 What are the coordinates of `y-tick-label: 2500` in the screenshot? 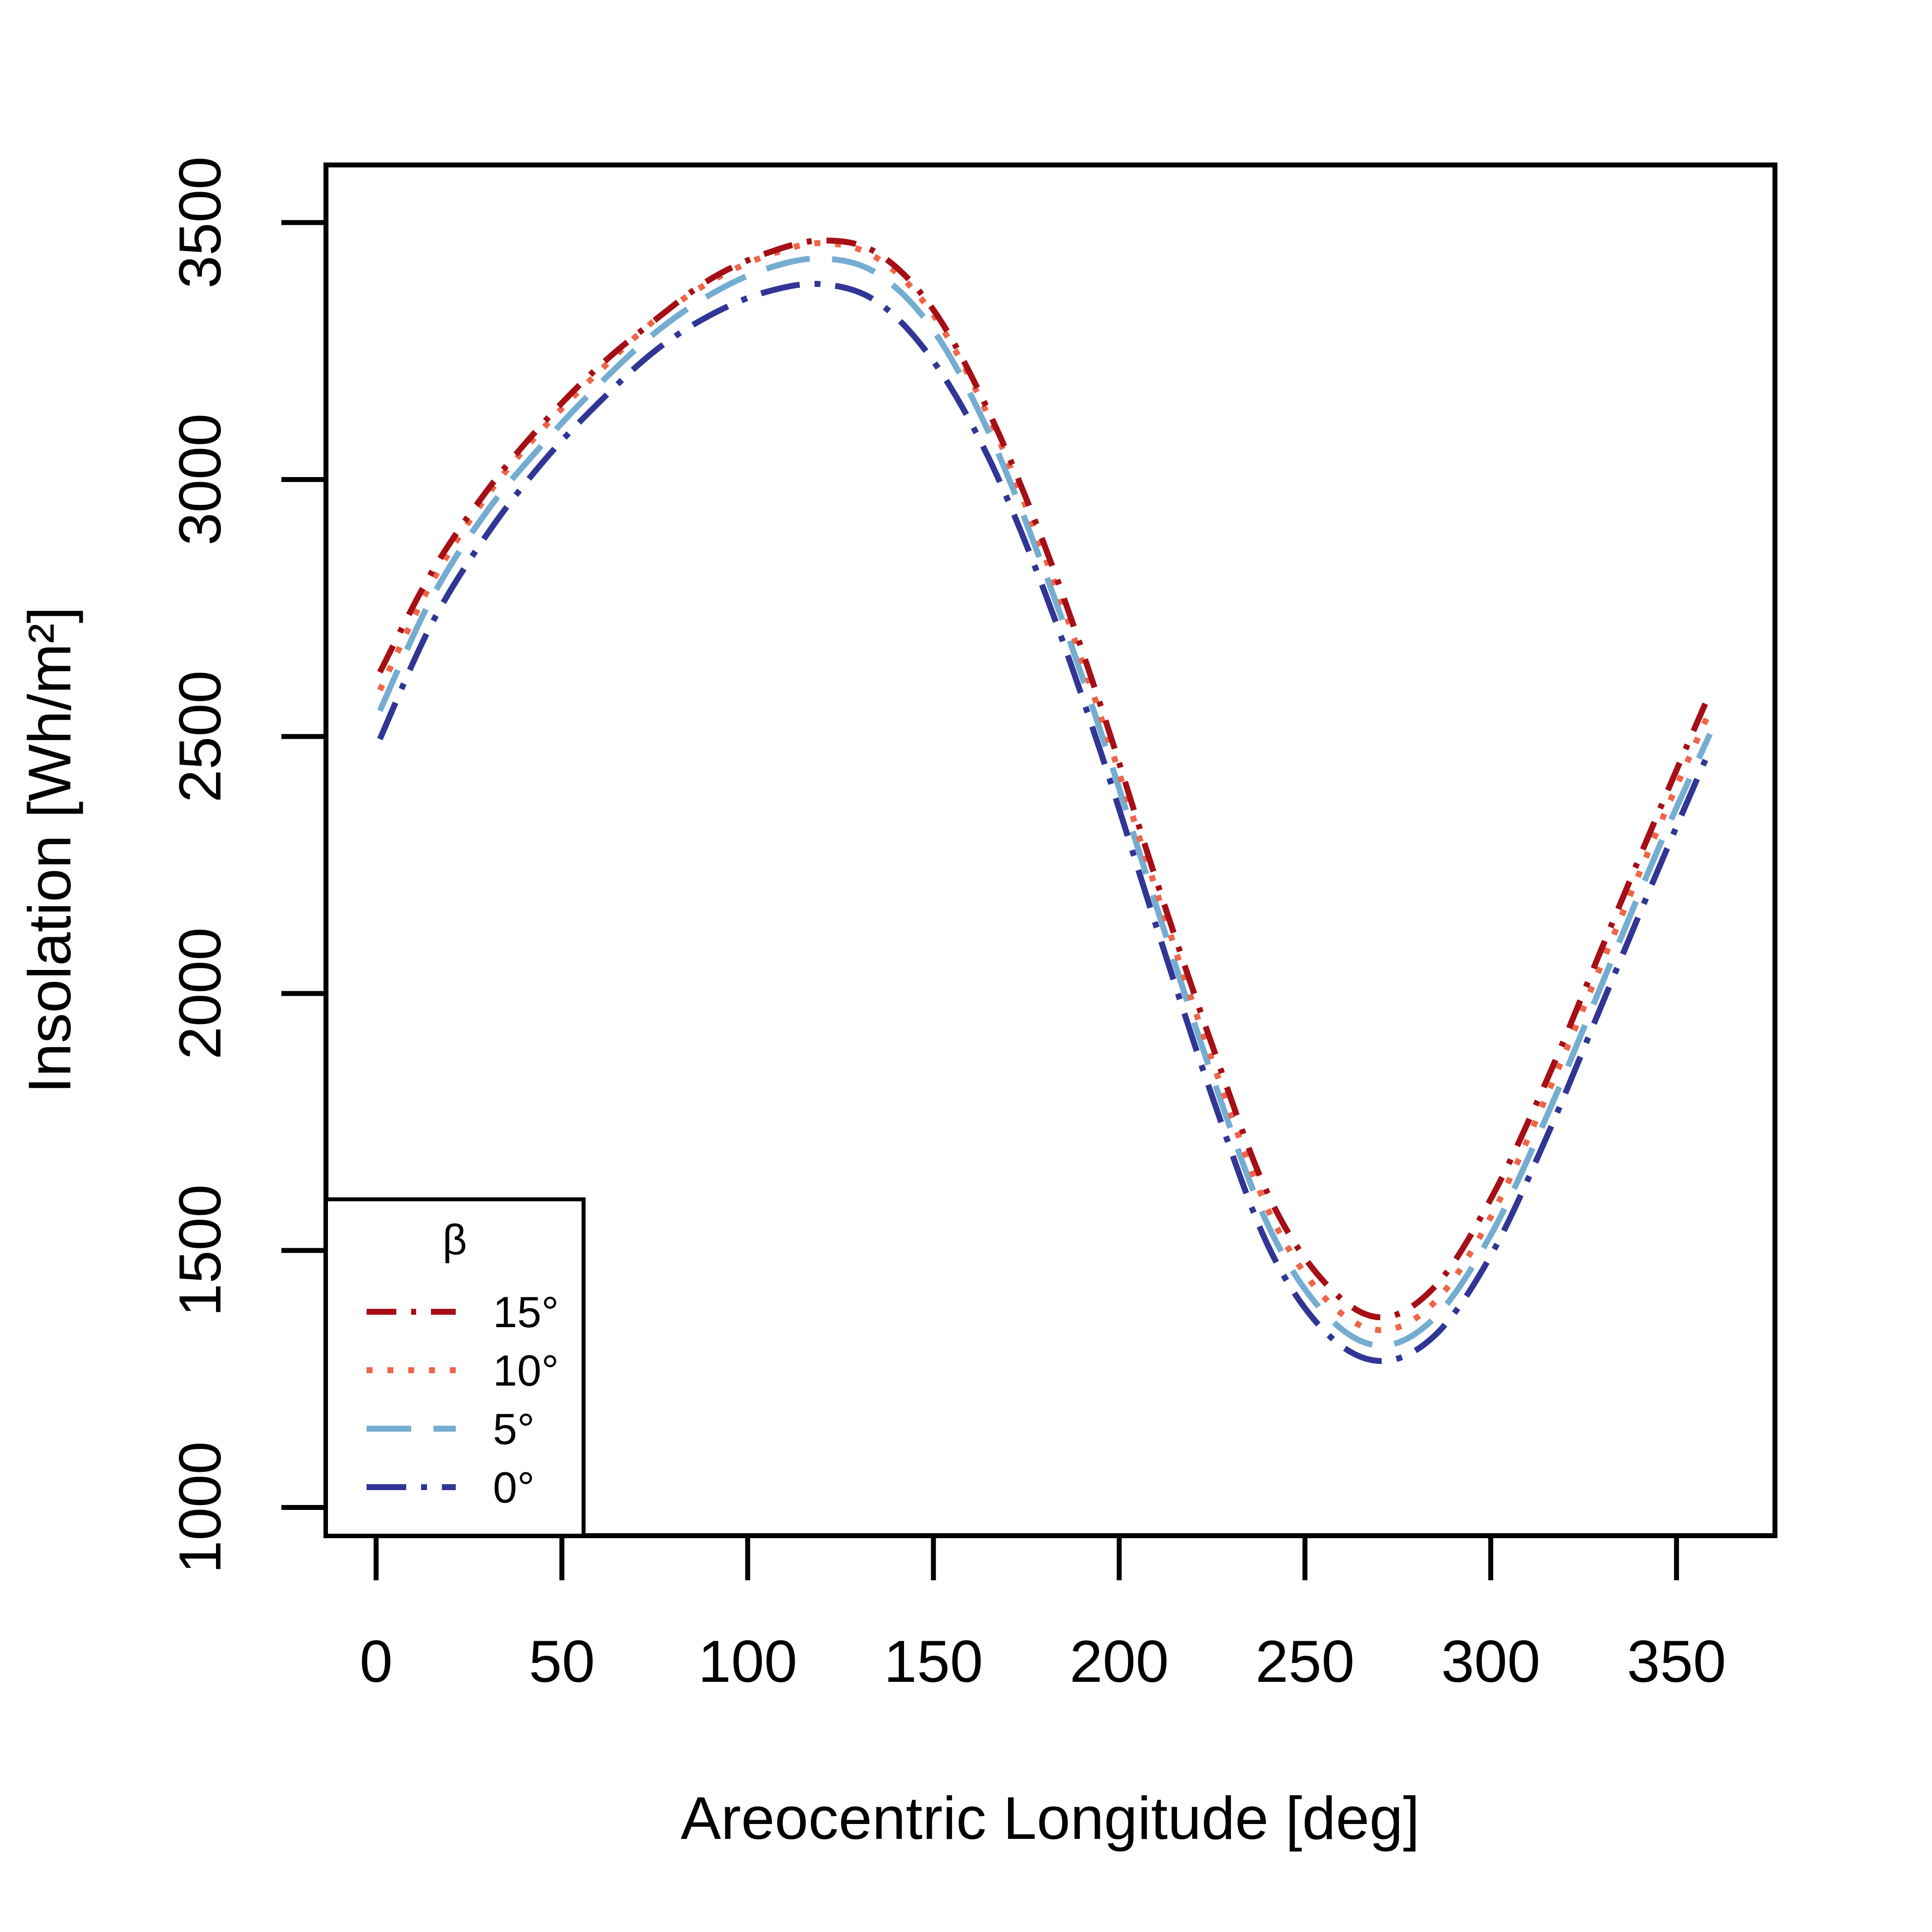 It's located at (200, 736).